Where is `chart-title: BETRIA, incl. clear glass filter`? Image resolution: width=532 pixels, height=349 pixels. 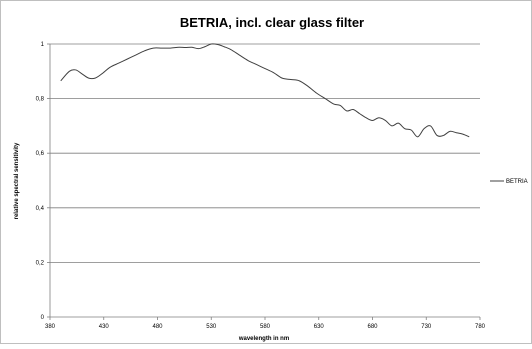 chart-title: BETRIA, incl. clear glass filter is located at coordinates (272, 22).